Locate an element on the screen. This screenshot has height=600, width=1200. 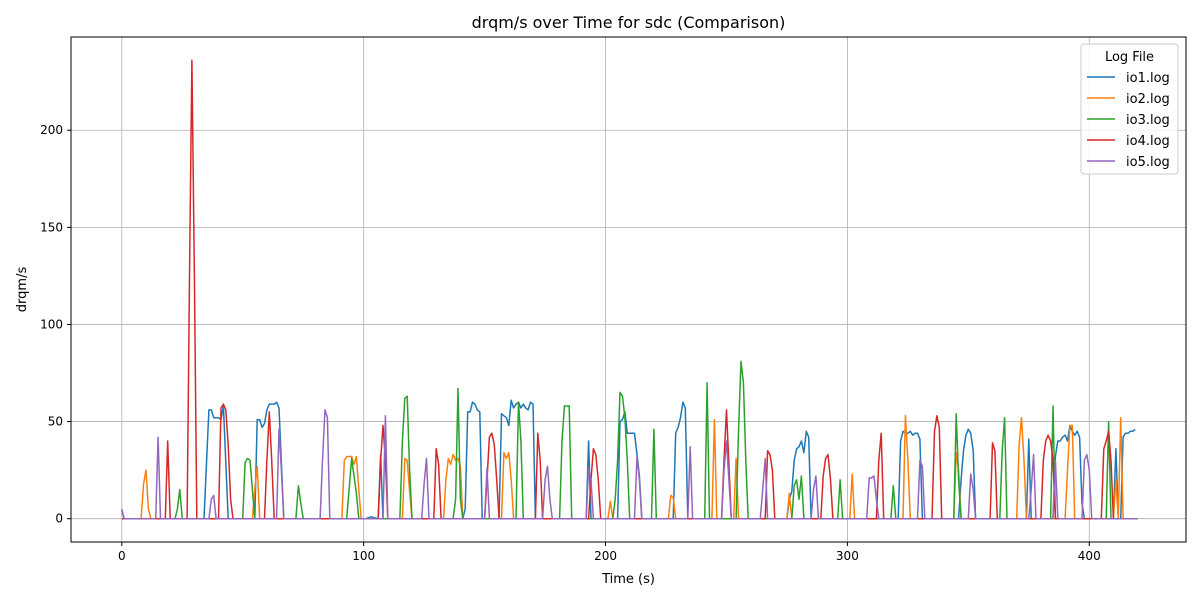
legend-title: Log File is located at coordinates (1129, 57).